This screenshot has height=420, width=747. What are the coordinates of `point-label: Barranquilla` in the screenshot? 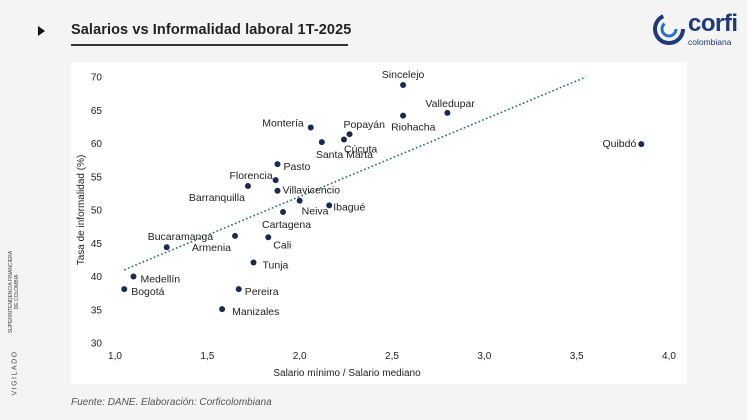 It's located at (217, 198).